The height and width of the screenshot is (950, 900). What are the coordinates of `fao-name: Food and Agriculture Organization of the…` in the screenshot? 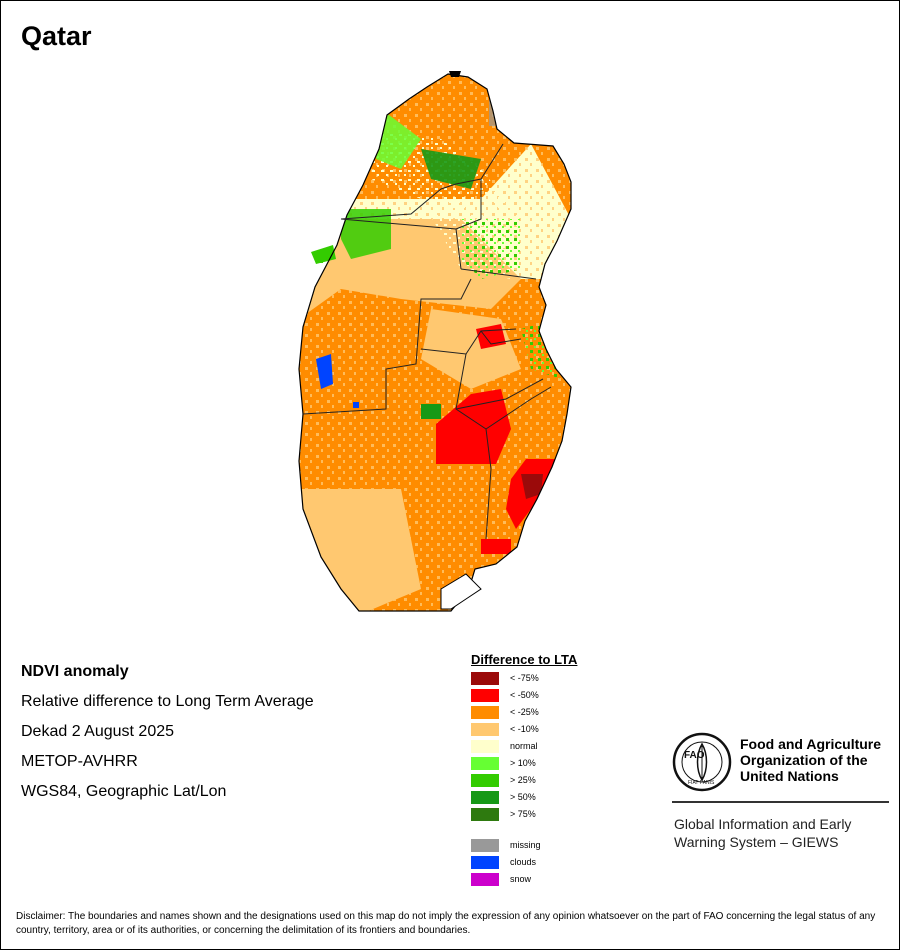 It's located at (810, 760).